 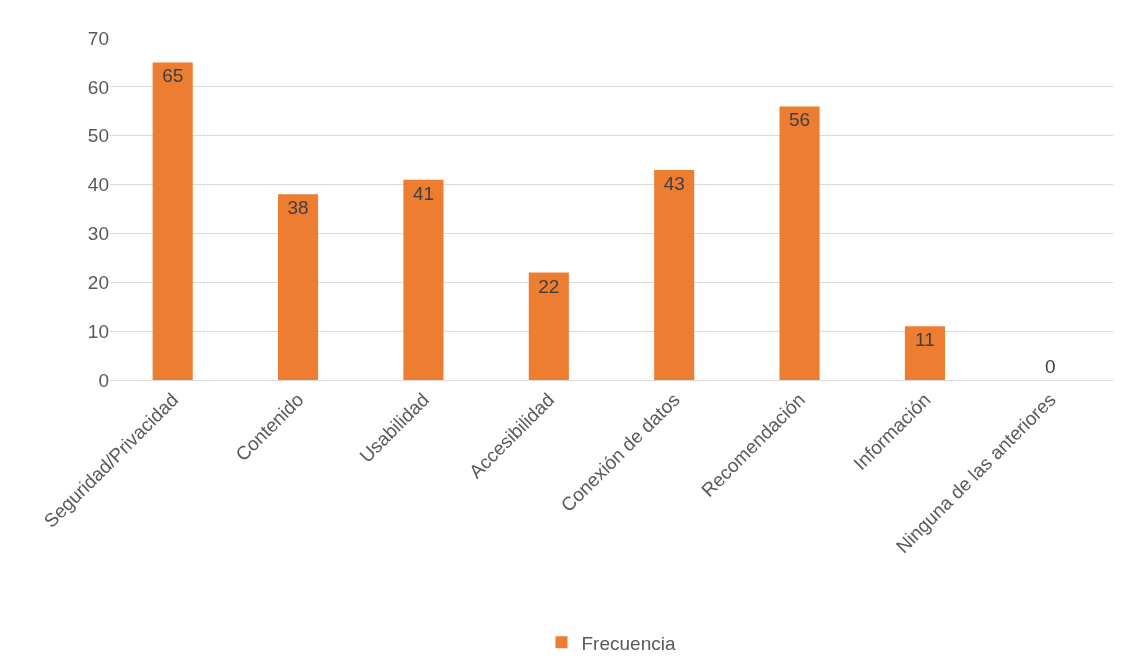 I want to click on data-label: 41, so click(x=423, y=193).